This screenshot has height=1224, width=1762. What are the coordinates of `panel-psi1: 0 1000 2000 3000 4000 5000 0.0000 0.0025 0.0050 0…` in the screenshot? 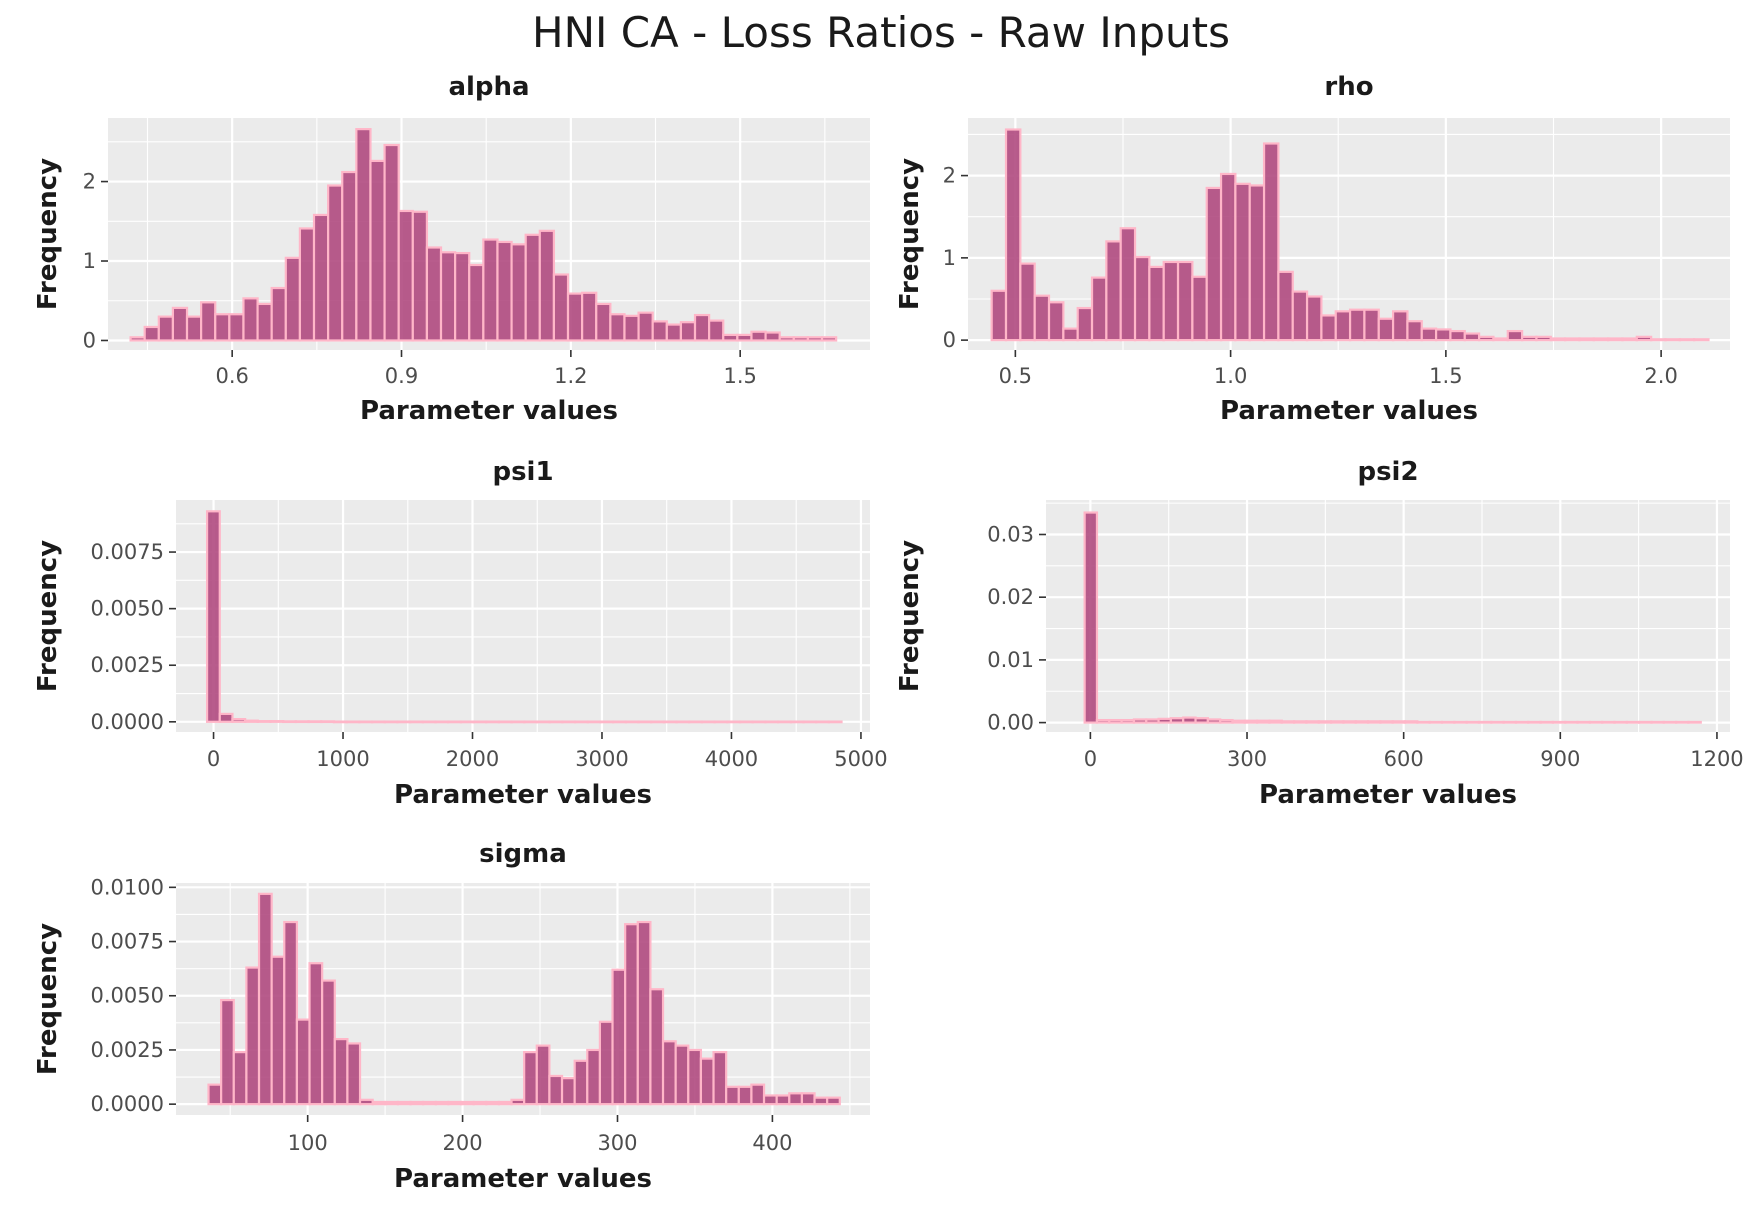 It's located at (460, 633).